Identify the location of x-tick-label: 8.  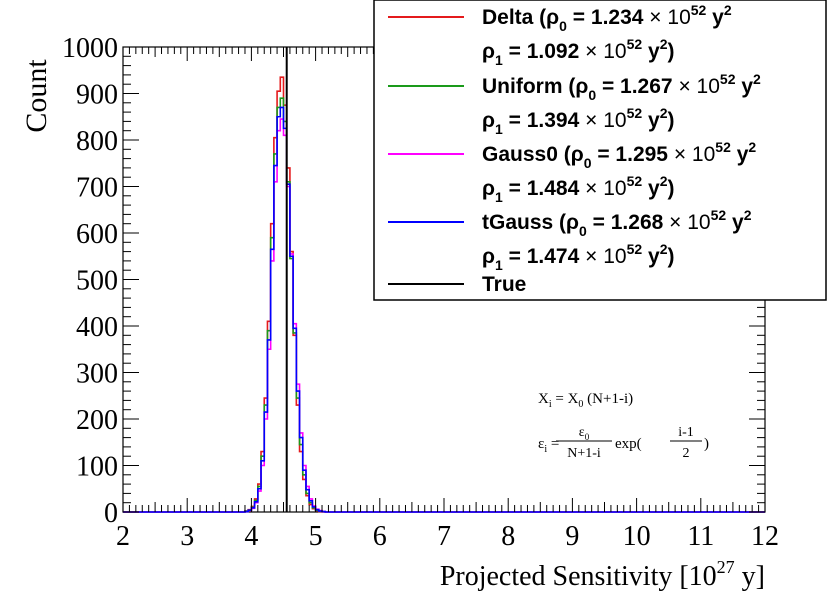
(508, 536).